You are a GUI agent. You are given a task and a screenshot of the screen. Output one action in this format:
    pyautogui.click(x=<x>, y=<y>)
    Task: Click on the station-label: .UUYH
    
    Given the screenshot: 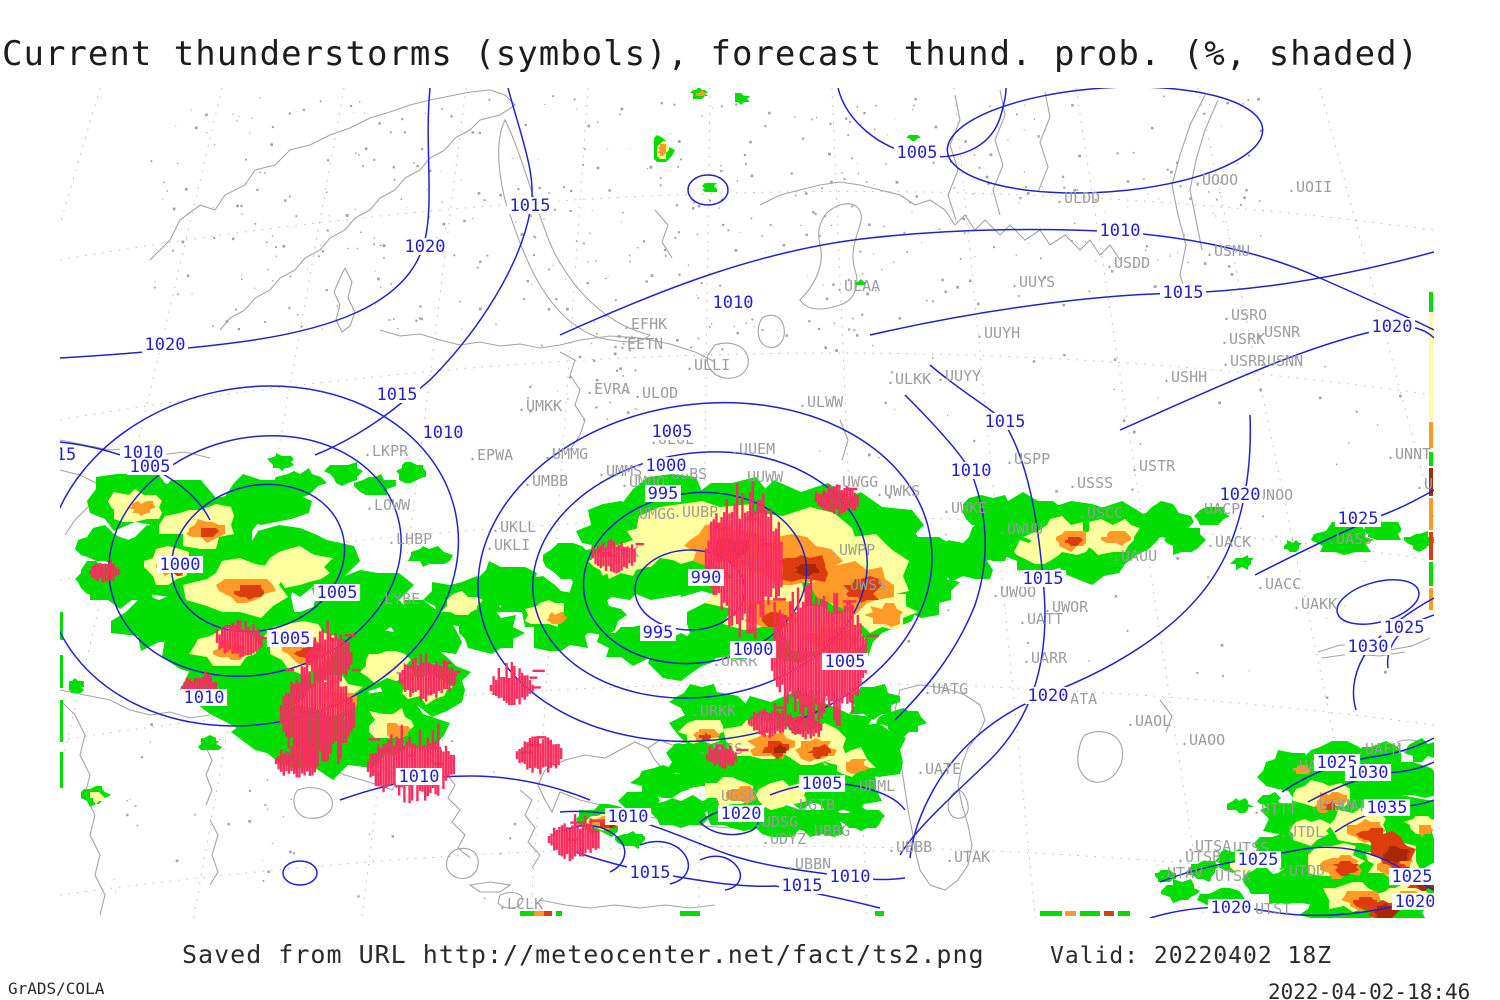 What is the action you would take?
    pyautogui.click(x=997, y=333)
    